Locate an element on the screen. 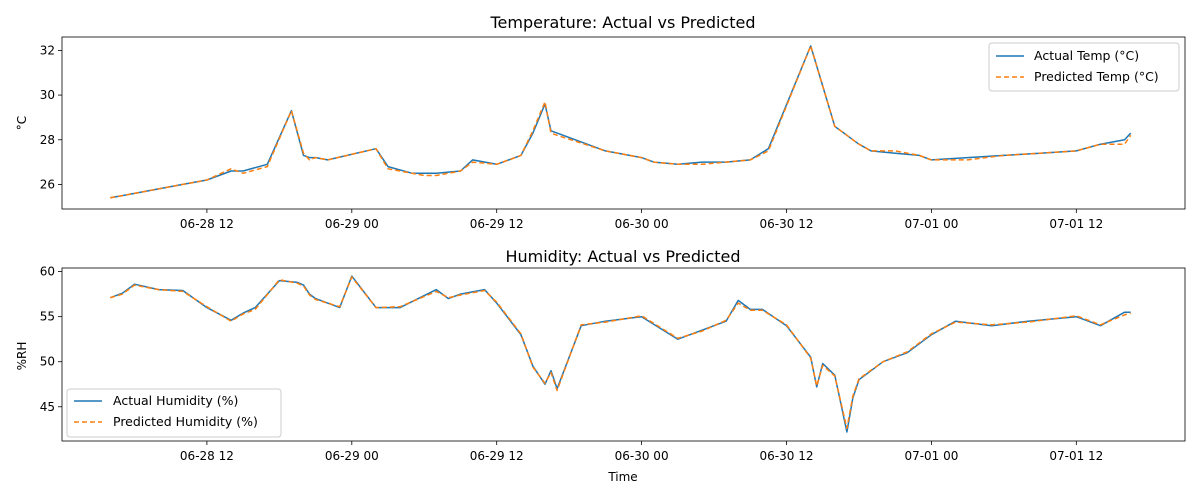 The width and height of the screenshot is (1200, 500). humidity-legend-actual-label: Actual Humidity (%) is located at coordinates (175, 400).